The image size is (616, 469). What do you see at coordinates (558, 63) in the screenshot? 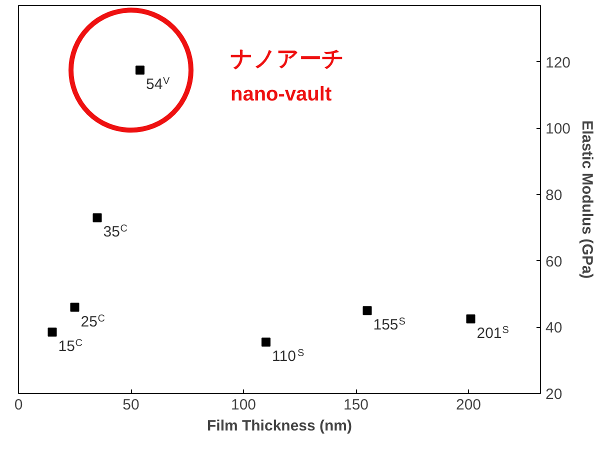
I see `y-tick-label: 120` at bounding box center [558, 63].